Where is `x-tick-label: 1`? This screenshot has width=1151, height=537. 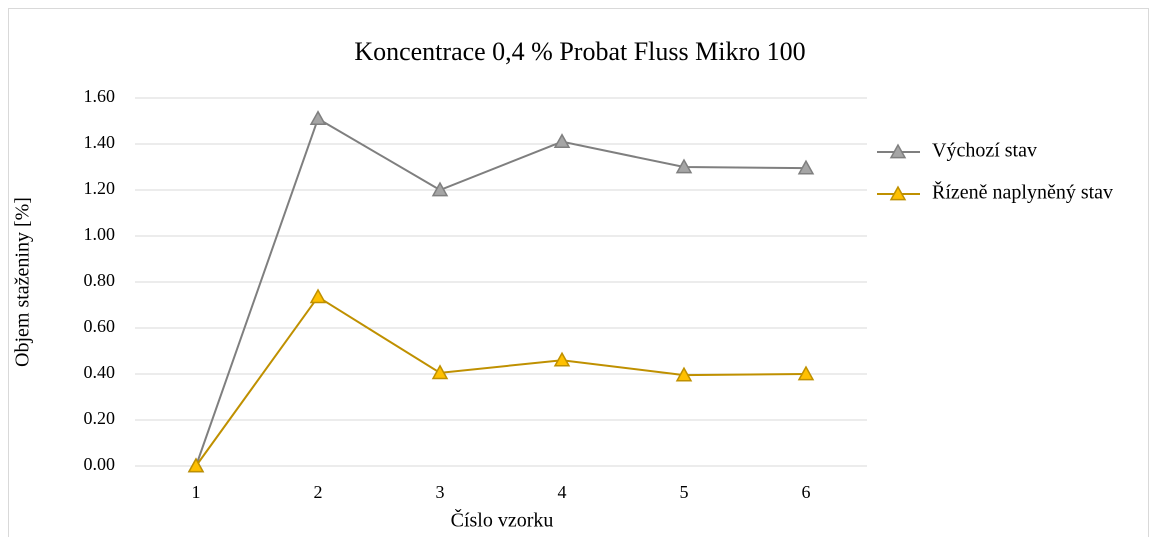 x-tick-label: 1 is located at coordinates (196, 492).